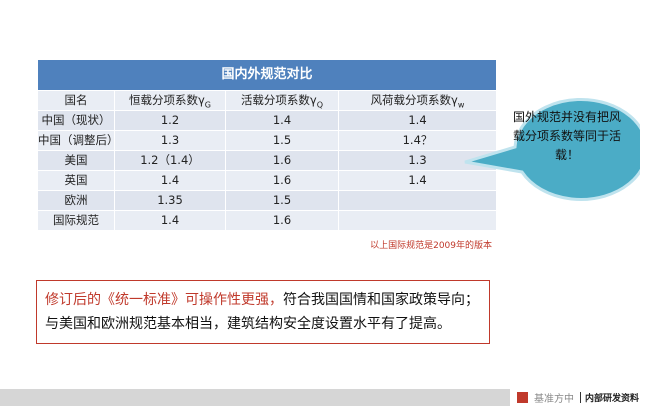  Describe the element at coordinates (76, 100) in the screenshot. I see `header-country: 国名` at that location.